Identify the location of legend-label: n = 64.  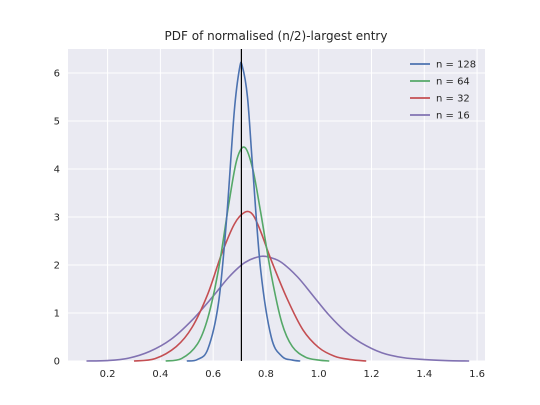
(453, 82).